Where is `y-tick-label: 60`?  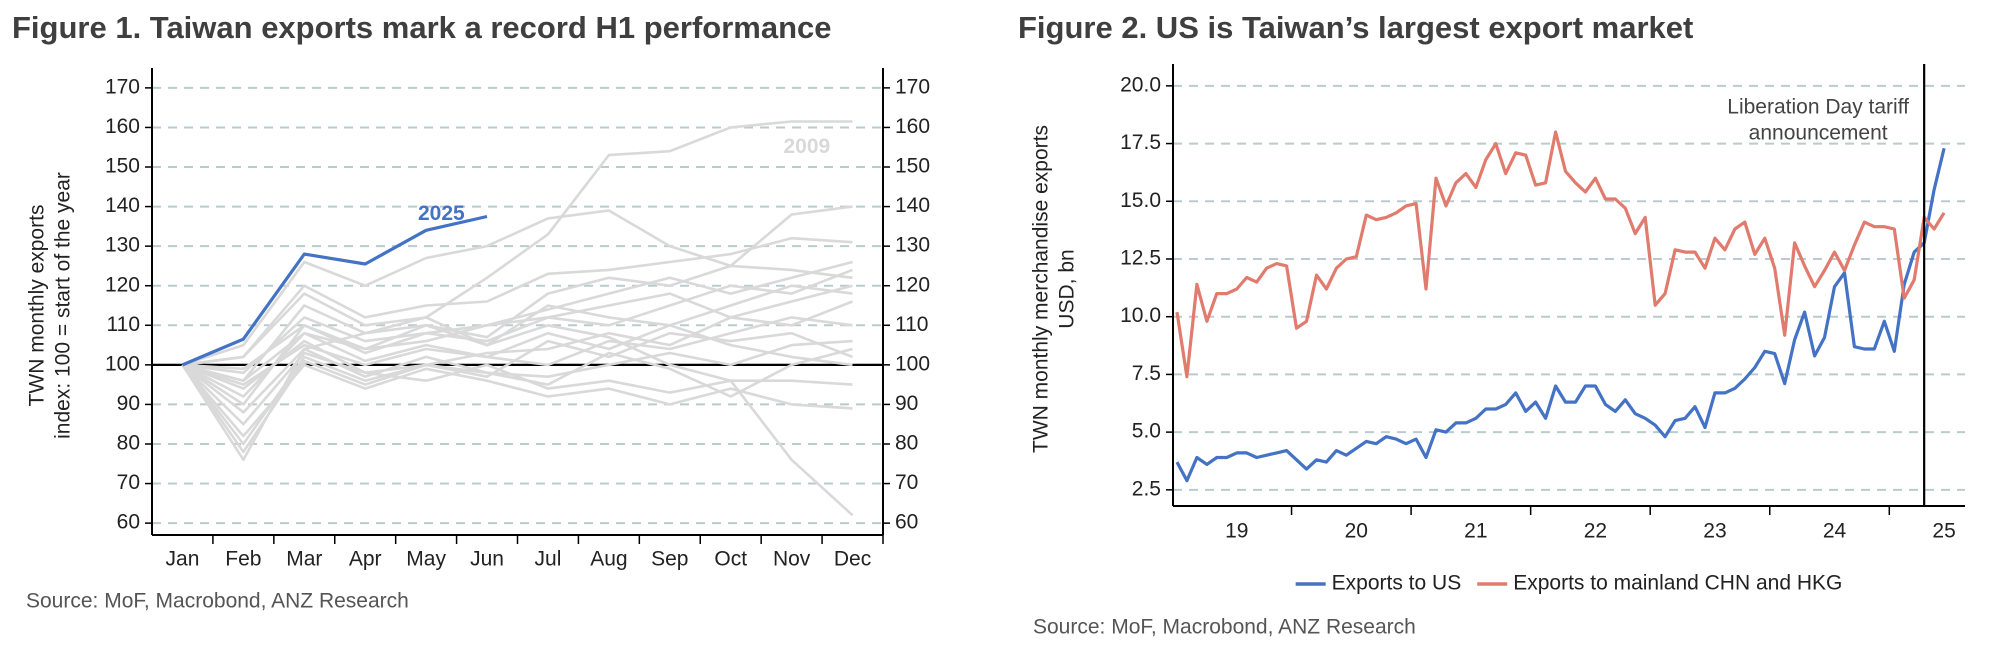 y-tick-label: 60 is located at coordinates (128, 522).